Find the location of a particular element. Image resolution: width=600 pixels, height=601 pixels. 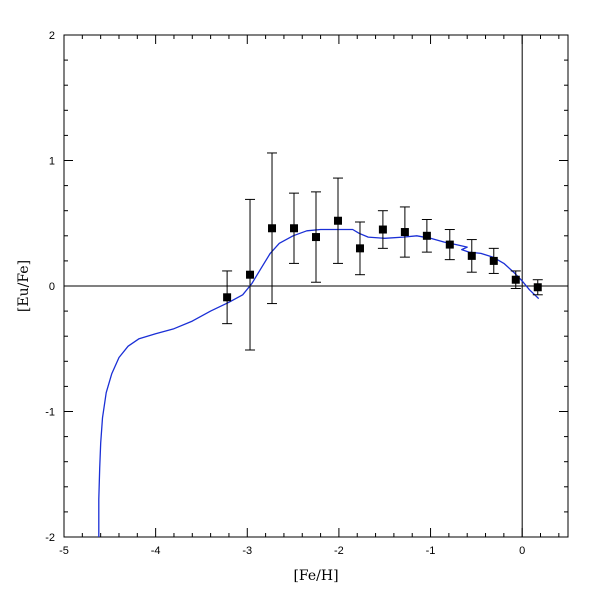

y-tick-label: 1 is located at coordinates (52, 162).